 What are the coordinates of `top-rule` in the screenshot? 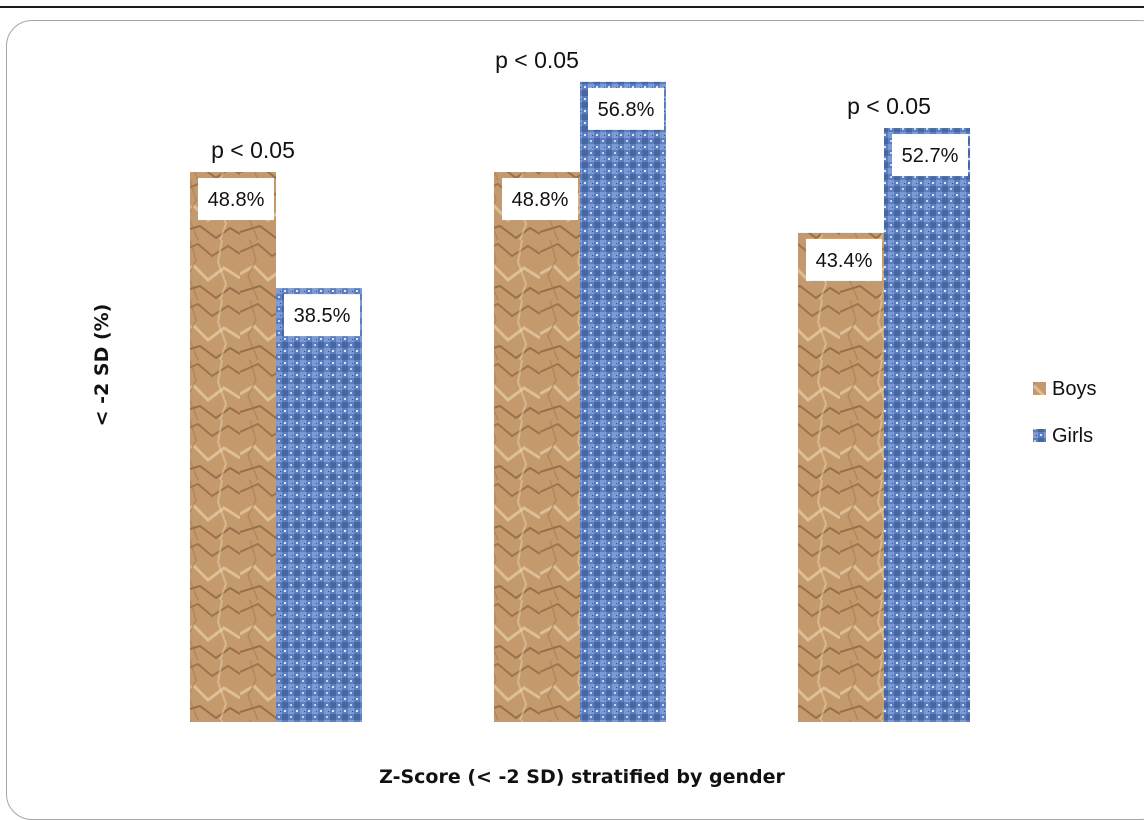 It's located at (572, 7).